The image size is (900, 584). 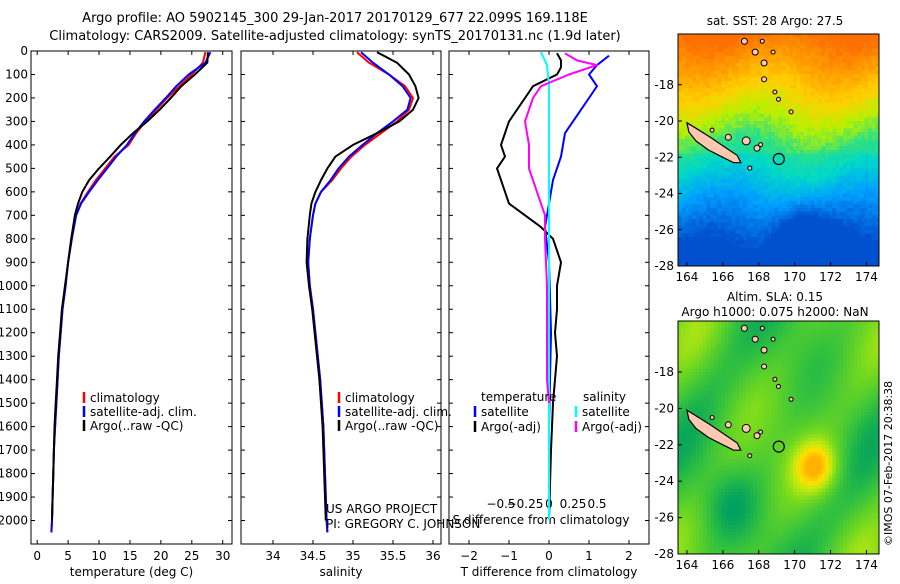 What do you see at coordinates (313, 556) in the screenshot?
I see `salinity-xtick-label: 34.5` at bounding box center [313, 556].